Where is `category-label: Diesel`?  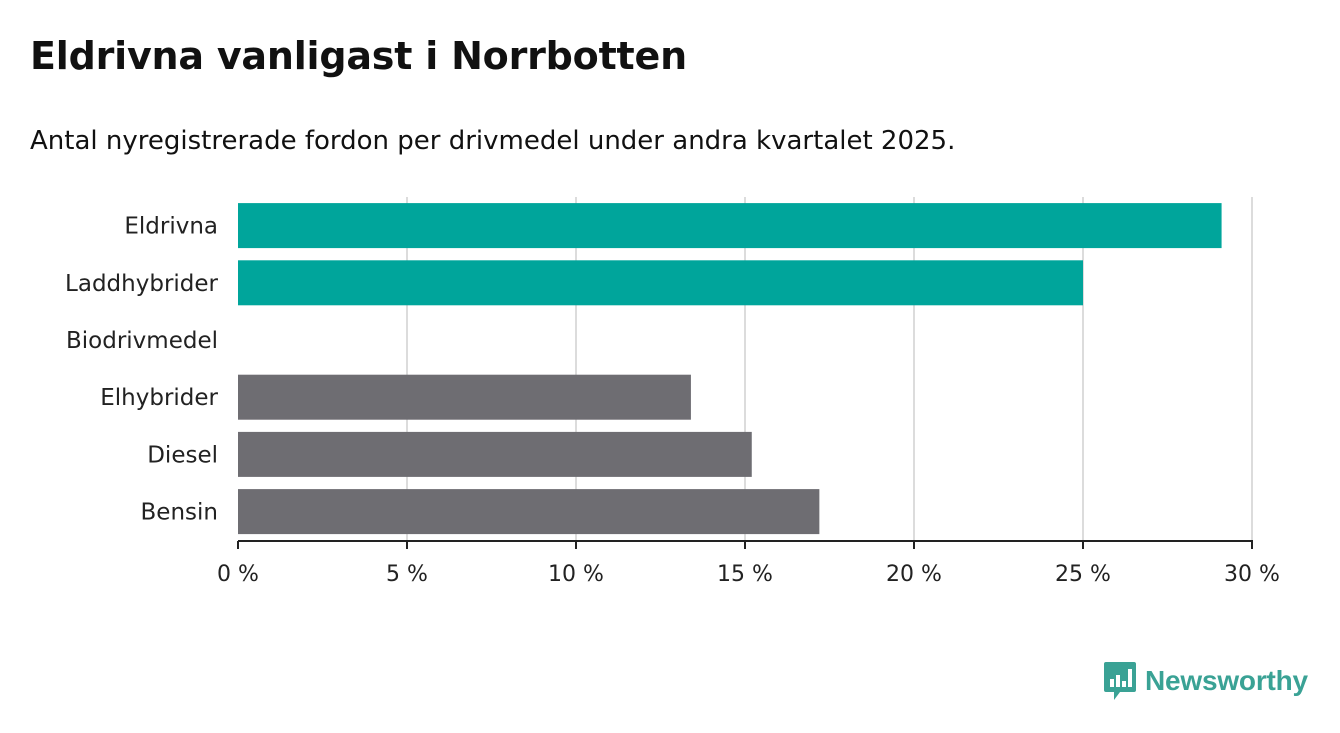
category-label: Diesel is located at coordinates (182, 455).